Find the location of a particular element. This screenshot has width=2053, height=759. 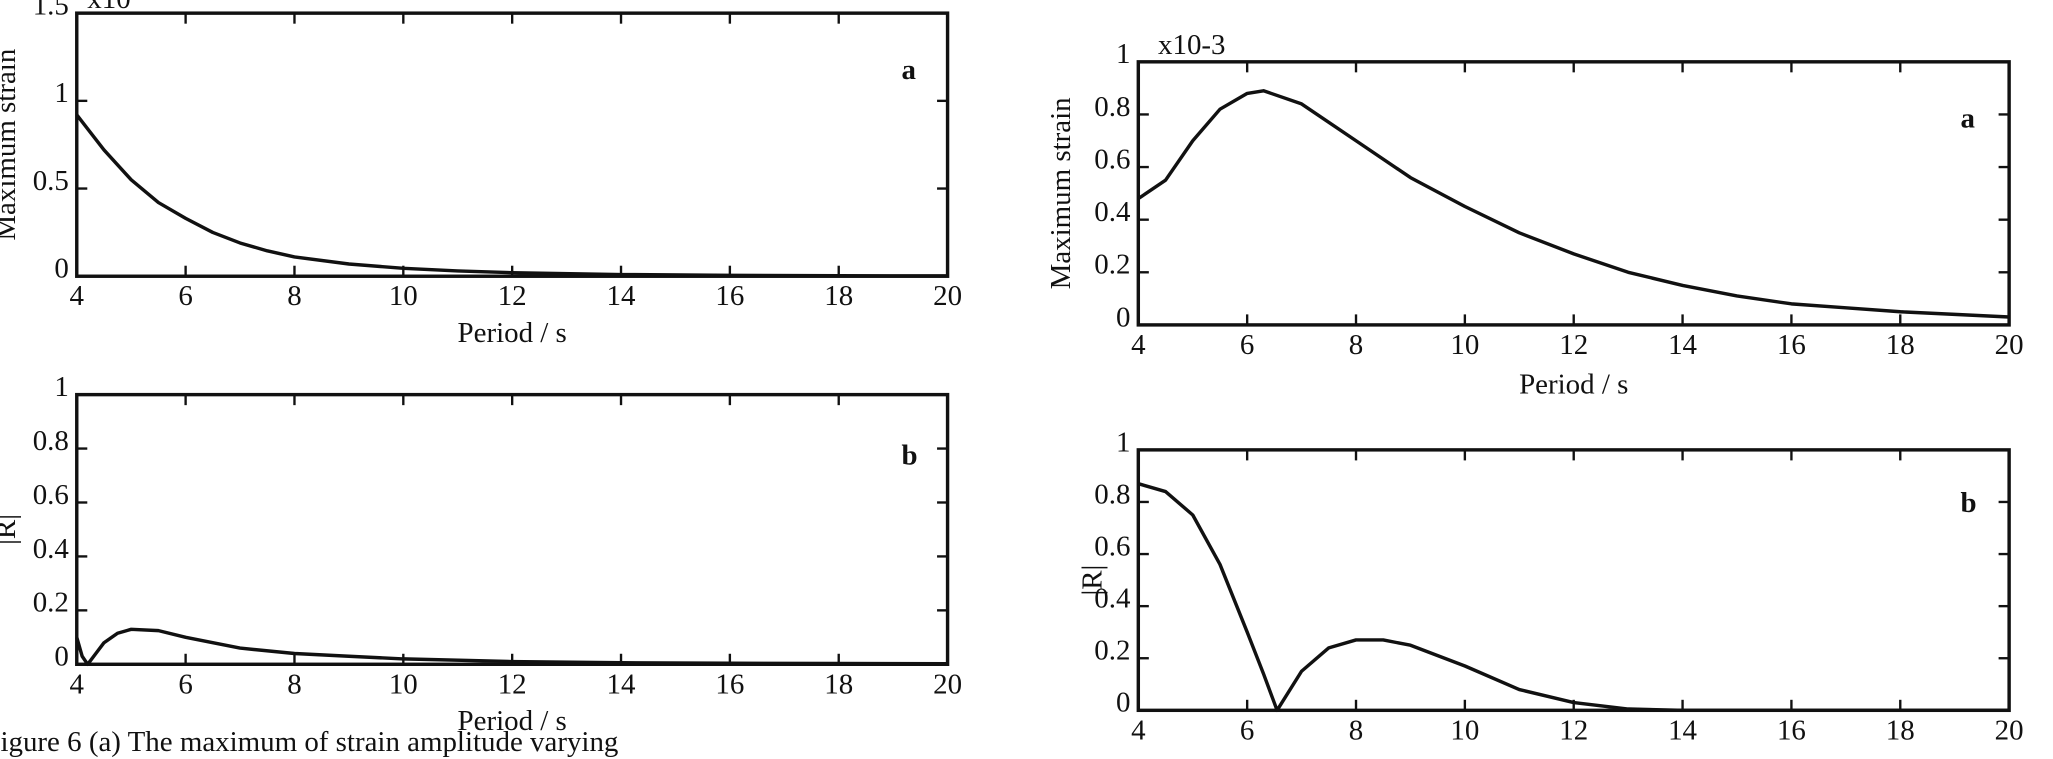

y-tick-label: 1.5 is located at coordinates (51, 11).